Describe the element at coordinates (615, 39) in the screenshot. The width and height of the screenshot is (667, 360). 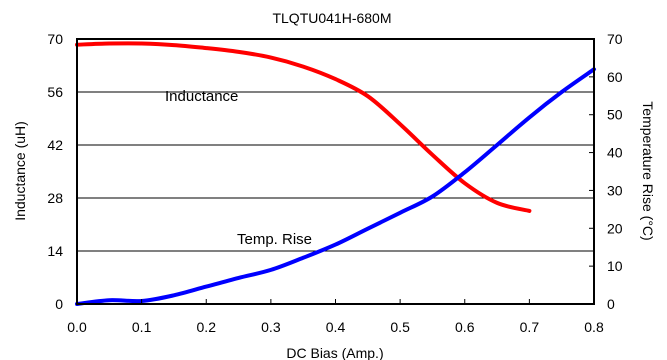
I see `y2-tick-label: 70` at that location.